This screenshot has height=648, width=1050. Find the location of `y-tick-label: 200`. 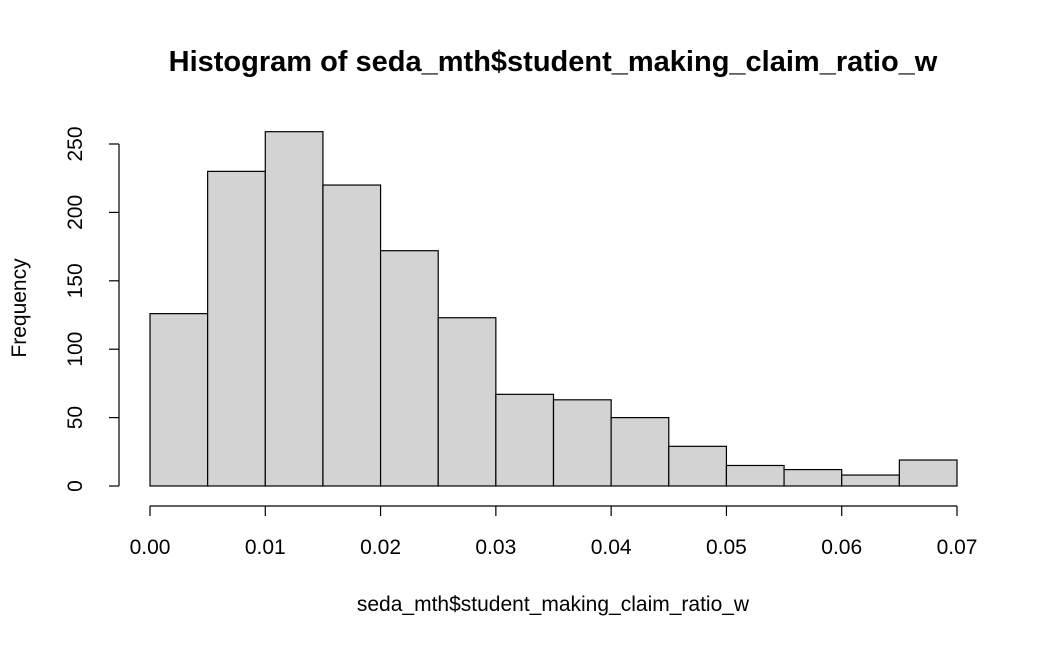

y-tick-label: 200 is located at coordinates (75, 212).